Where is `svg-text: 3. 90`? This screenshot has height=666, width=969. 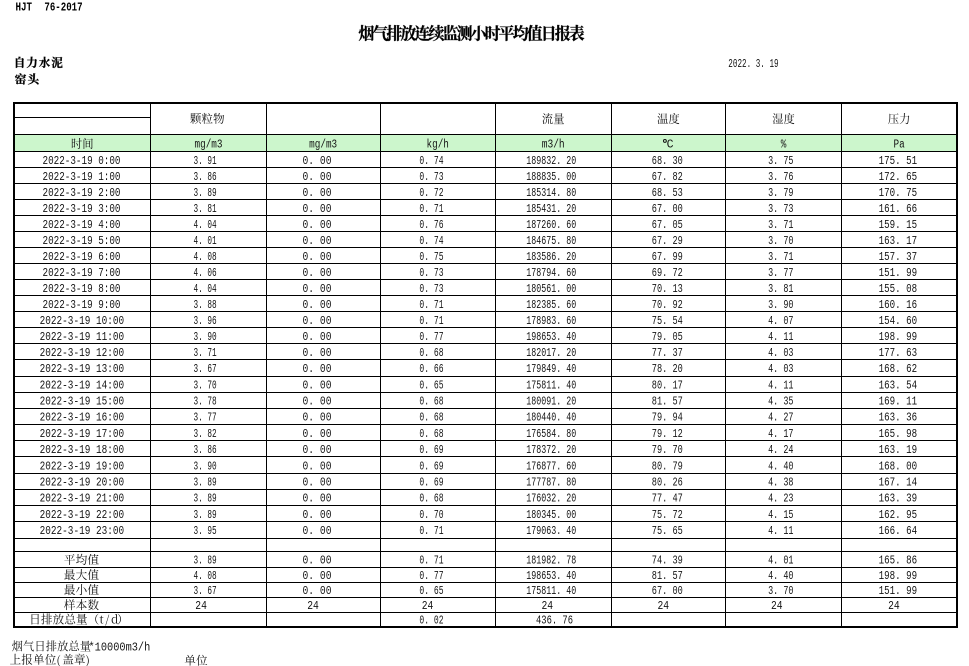 svg-text: 3. 90 is located at coordinates (205, 337).